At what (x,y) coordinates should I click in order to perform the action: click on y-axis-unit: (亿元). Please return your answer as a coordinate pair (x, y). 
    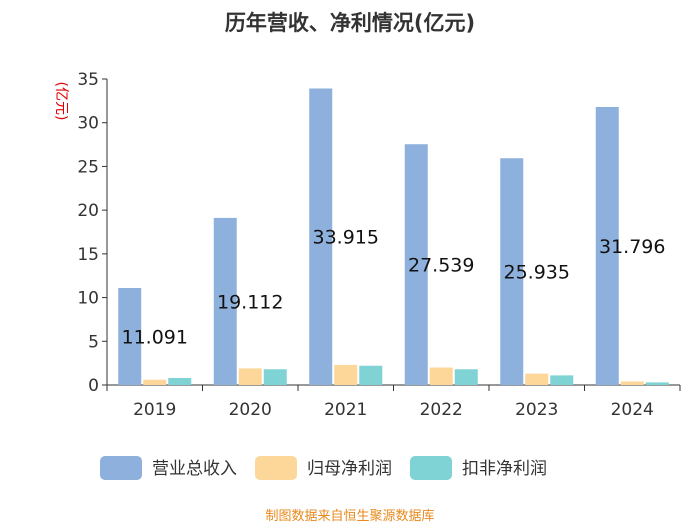
    Looking at the image, I should click on (61, 101).